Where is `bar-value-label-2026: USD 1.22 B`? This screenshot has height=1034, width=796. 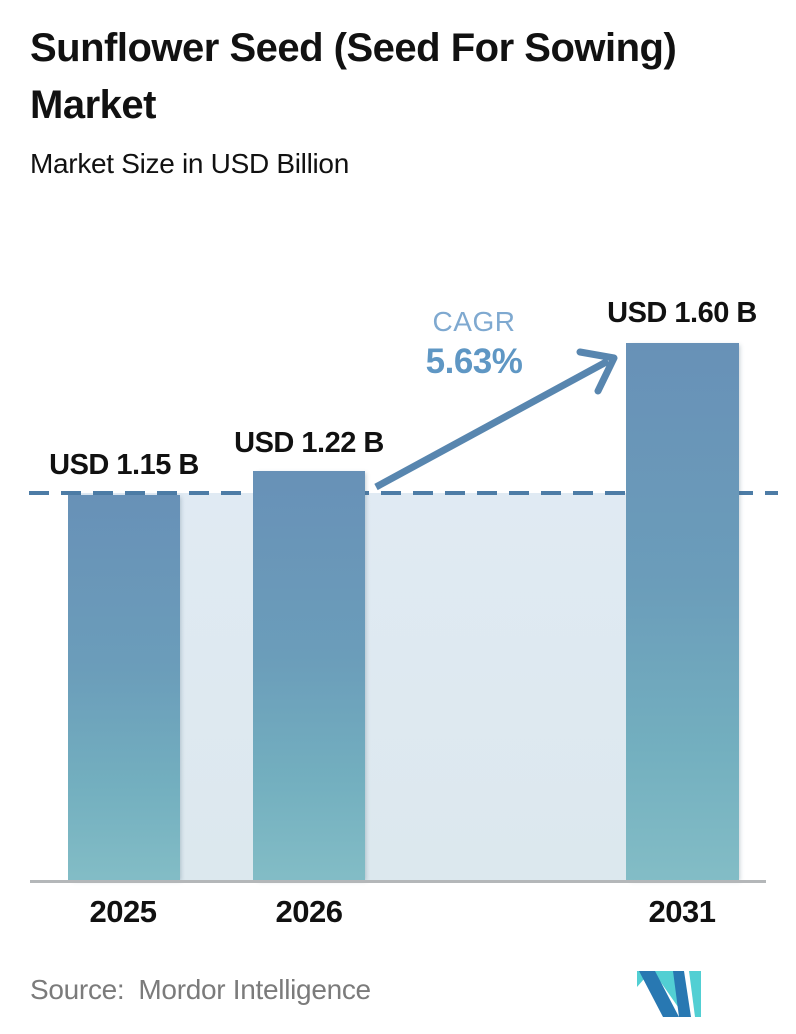
bar-value-label-2026: USD 1.22 B is located at coordinates (309, 443).